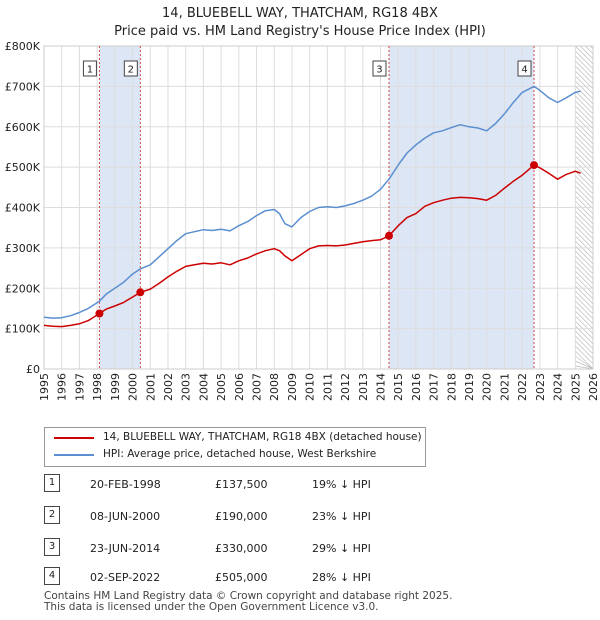 Image resolution: width=600 pixels, height=620 pixels. I want to click on x-tick-label: 2012, so click(345, 387).